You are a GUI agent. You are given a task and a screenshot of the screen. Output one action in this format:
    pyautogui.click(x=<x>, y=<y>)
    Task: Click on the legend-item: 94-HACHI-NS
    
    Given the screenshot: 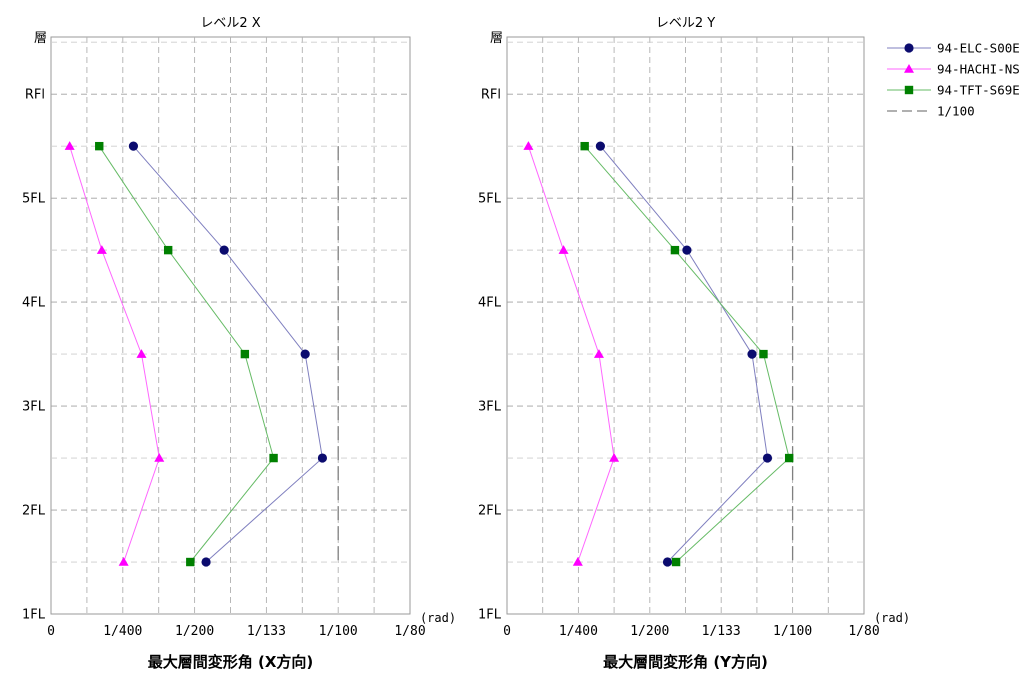 What is the action you would take?
    pyautogui.click(x=953, y=69)
    